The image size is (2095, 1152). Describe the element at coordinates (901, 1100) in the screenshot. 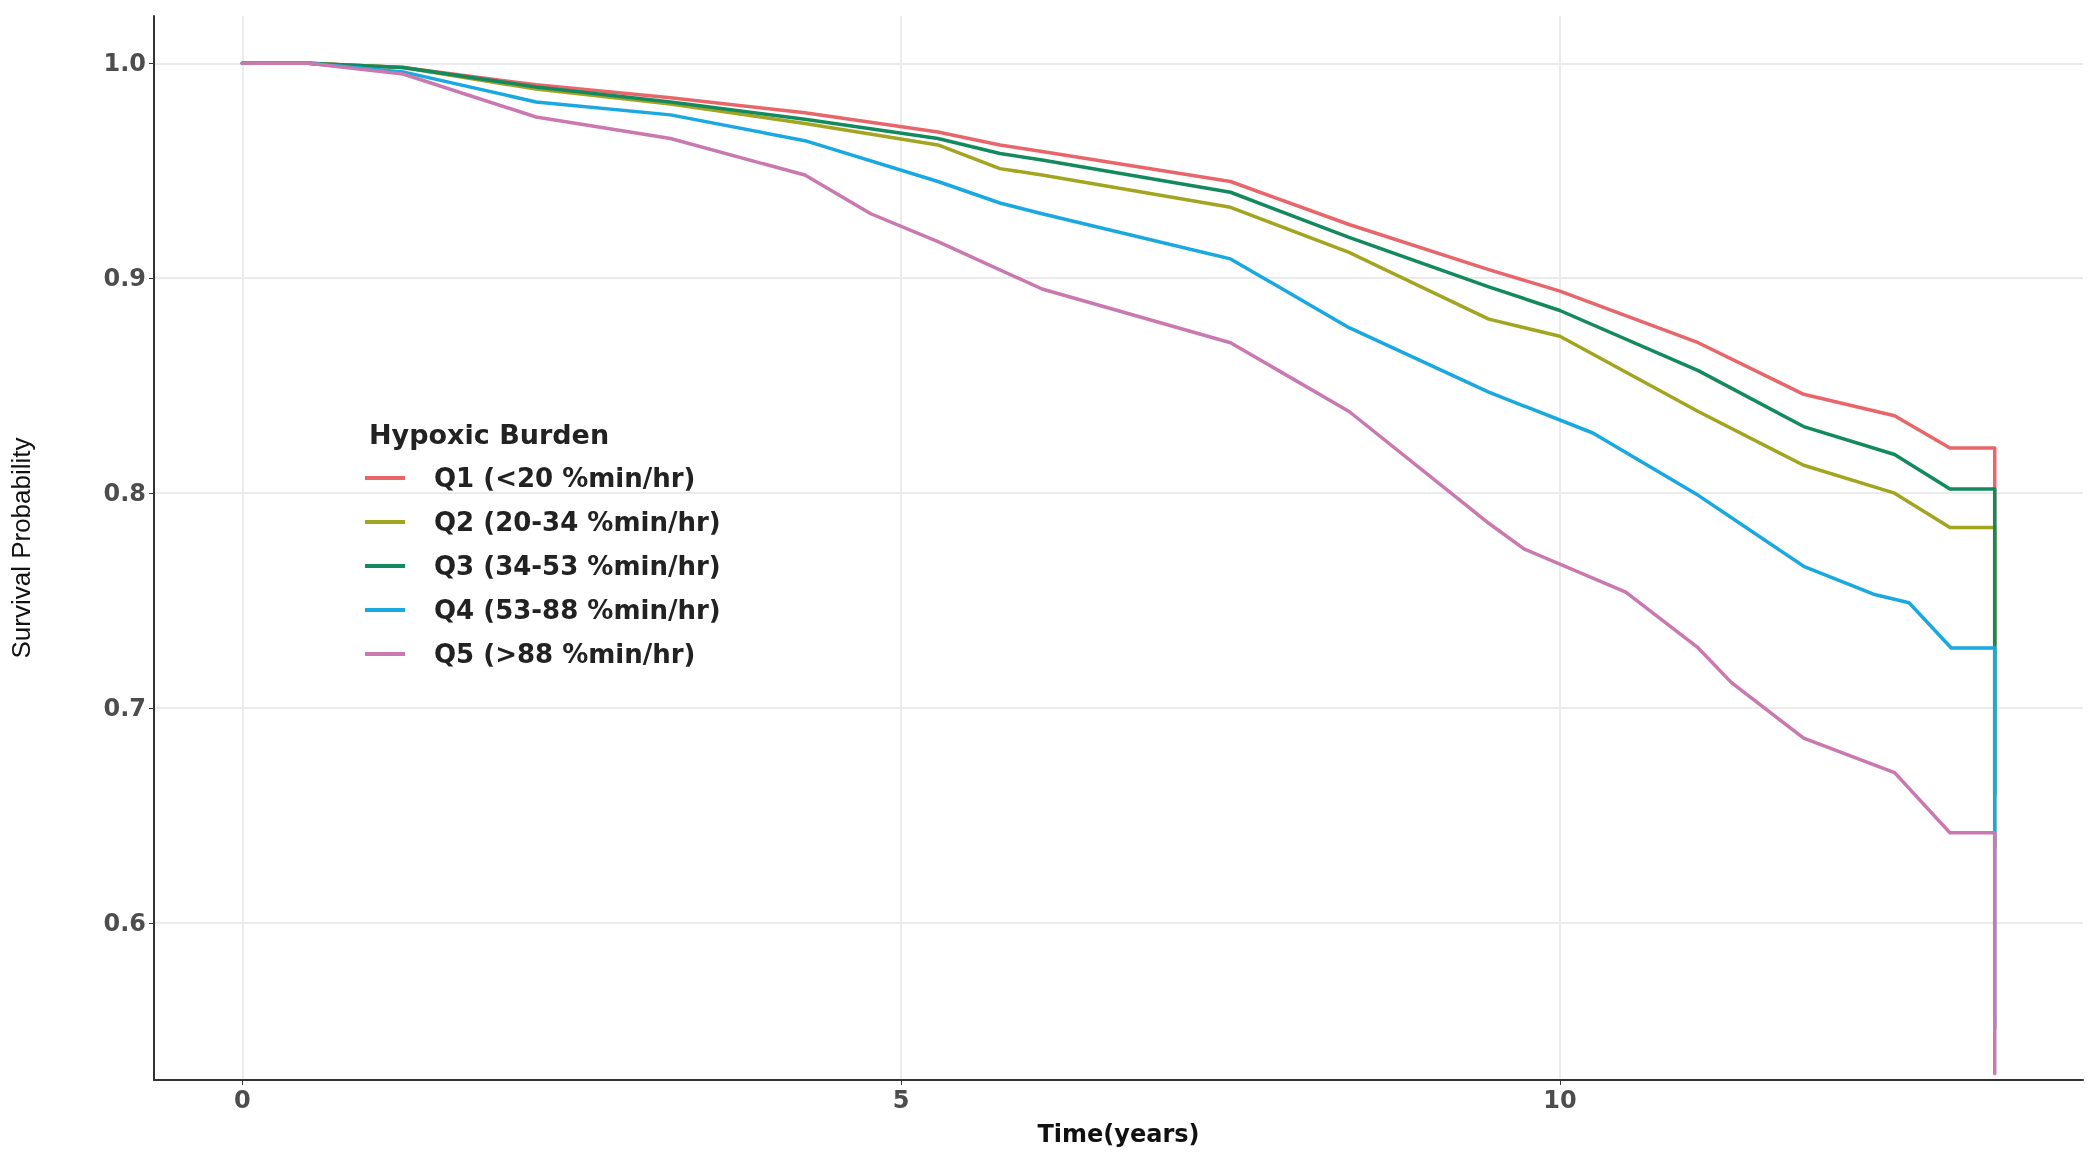

I see `x-tick-label: 5` at that location.